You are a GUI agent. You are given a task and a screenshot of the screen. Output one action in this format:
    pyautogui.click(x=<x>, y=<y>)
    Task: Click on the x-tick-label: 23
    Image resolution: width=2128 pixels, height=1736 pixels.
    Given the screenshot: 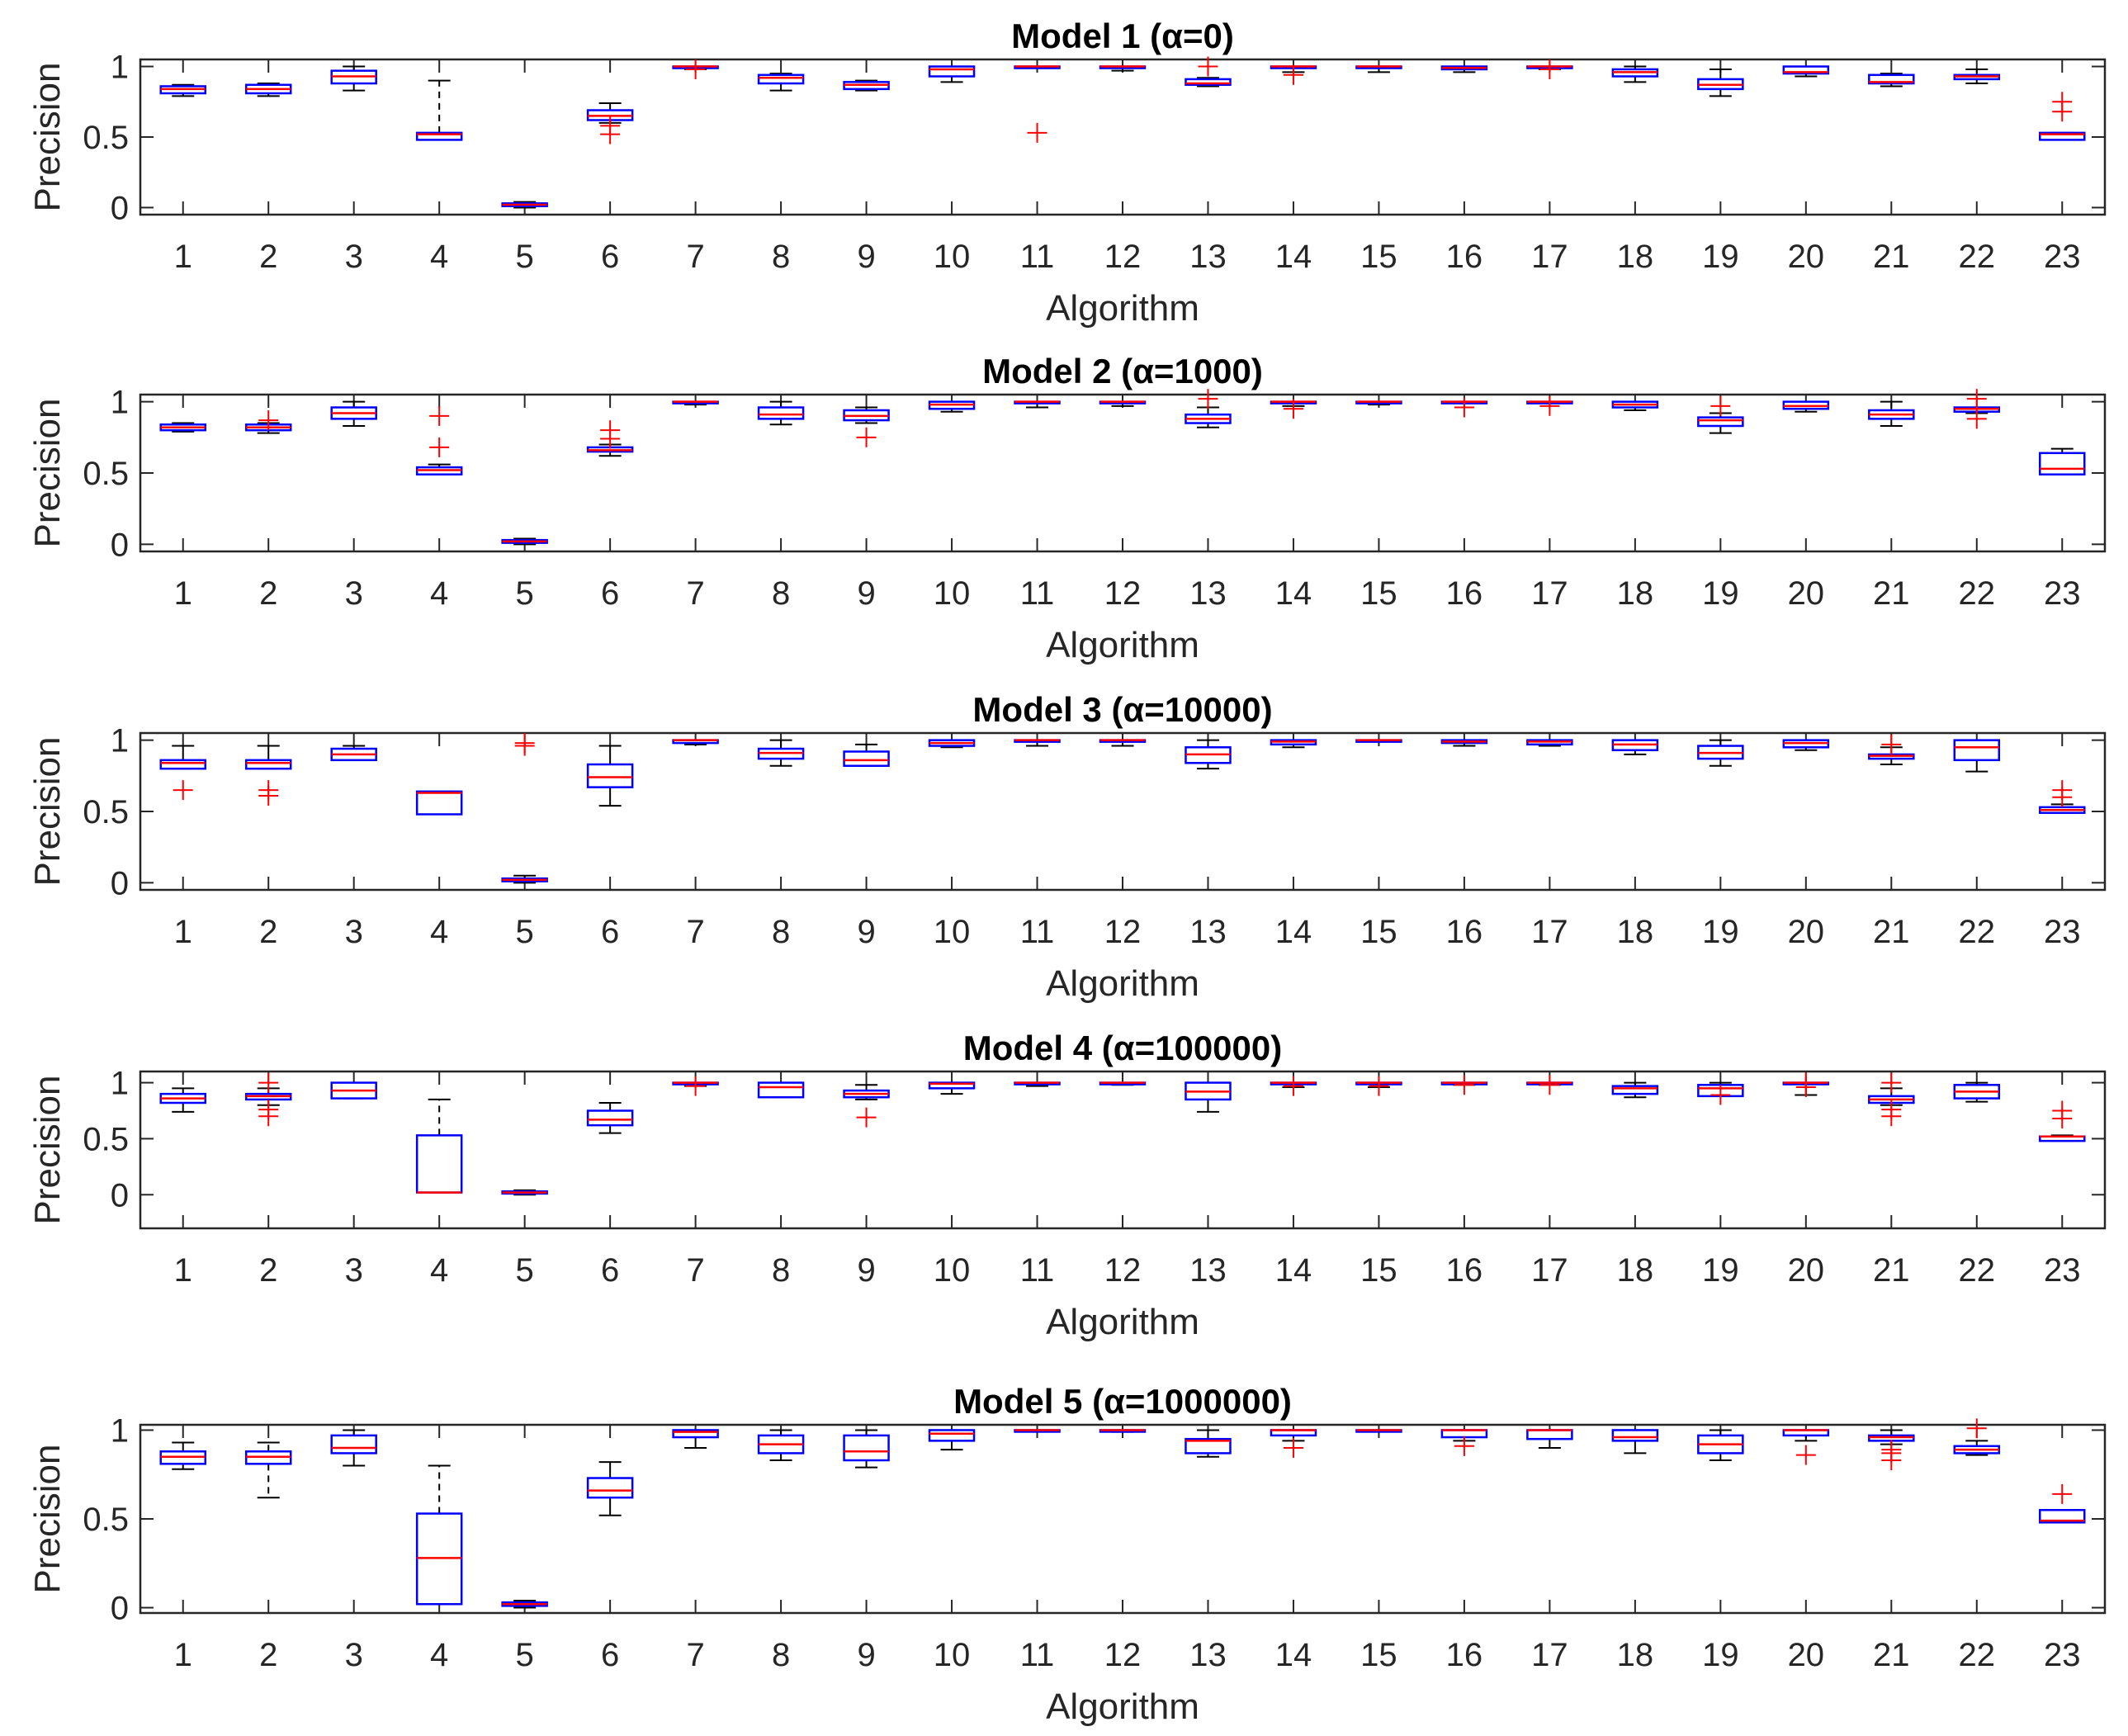 What is the action you would take?
    pyautogui.click(x=2062, y=1271)
    